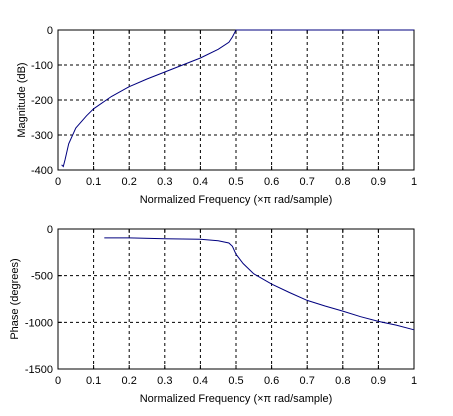 Image resolution: width=453 pixels, height=416 pixels. What do you see at coordinates (42, 66) in the screenshot?
I see `magnitude-y-tick-label: -100` at bounding box center [42, 66].